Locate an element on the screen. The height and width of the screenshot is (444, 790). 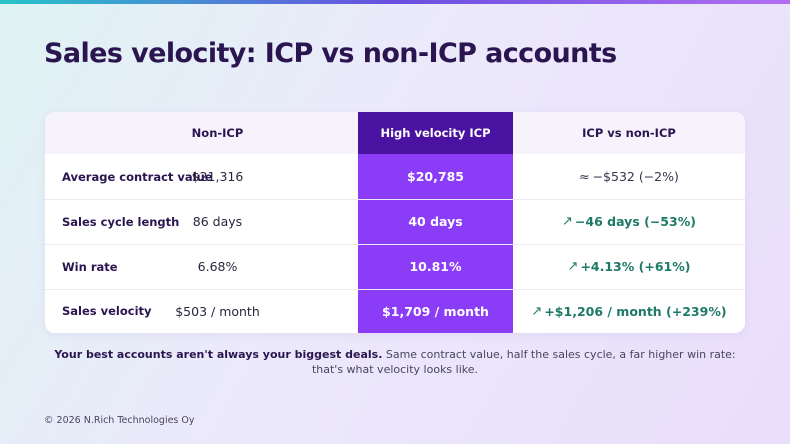
high-icp-value: 40 days is located at coordinates (435, 221).